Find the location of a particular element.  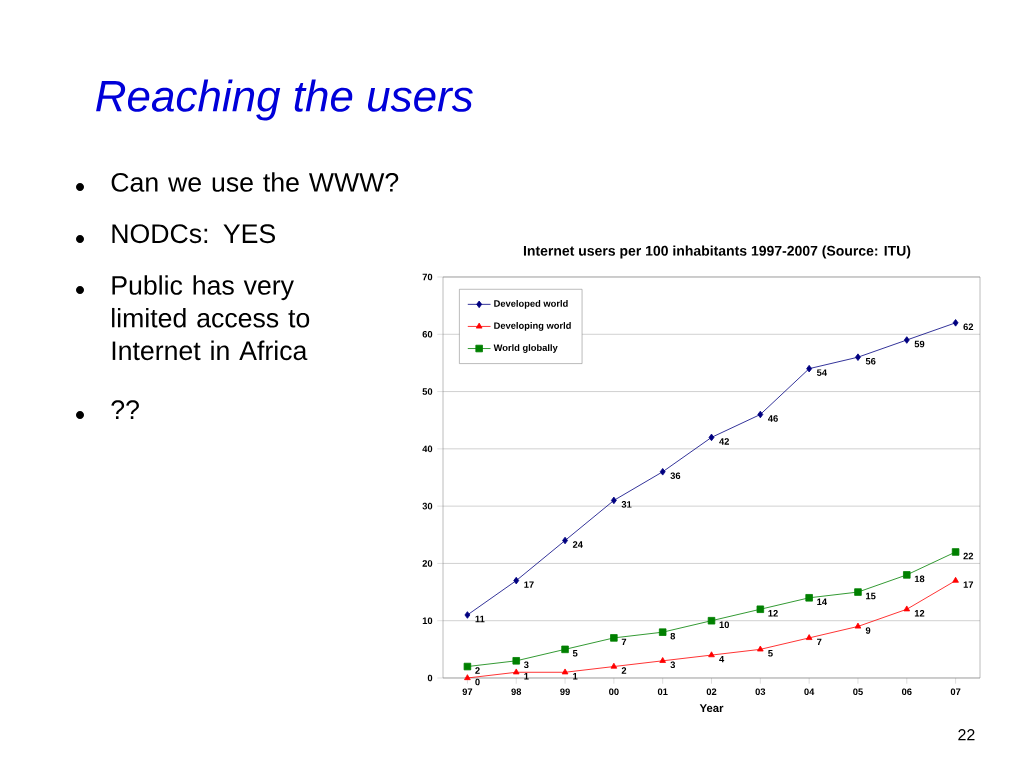

data-label: 9 is located at coordinates (868, 630).